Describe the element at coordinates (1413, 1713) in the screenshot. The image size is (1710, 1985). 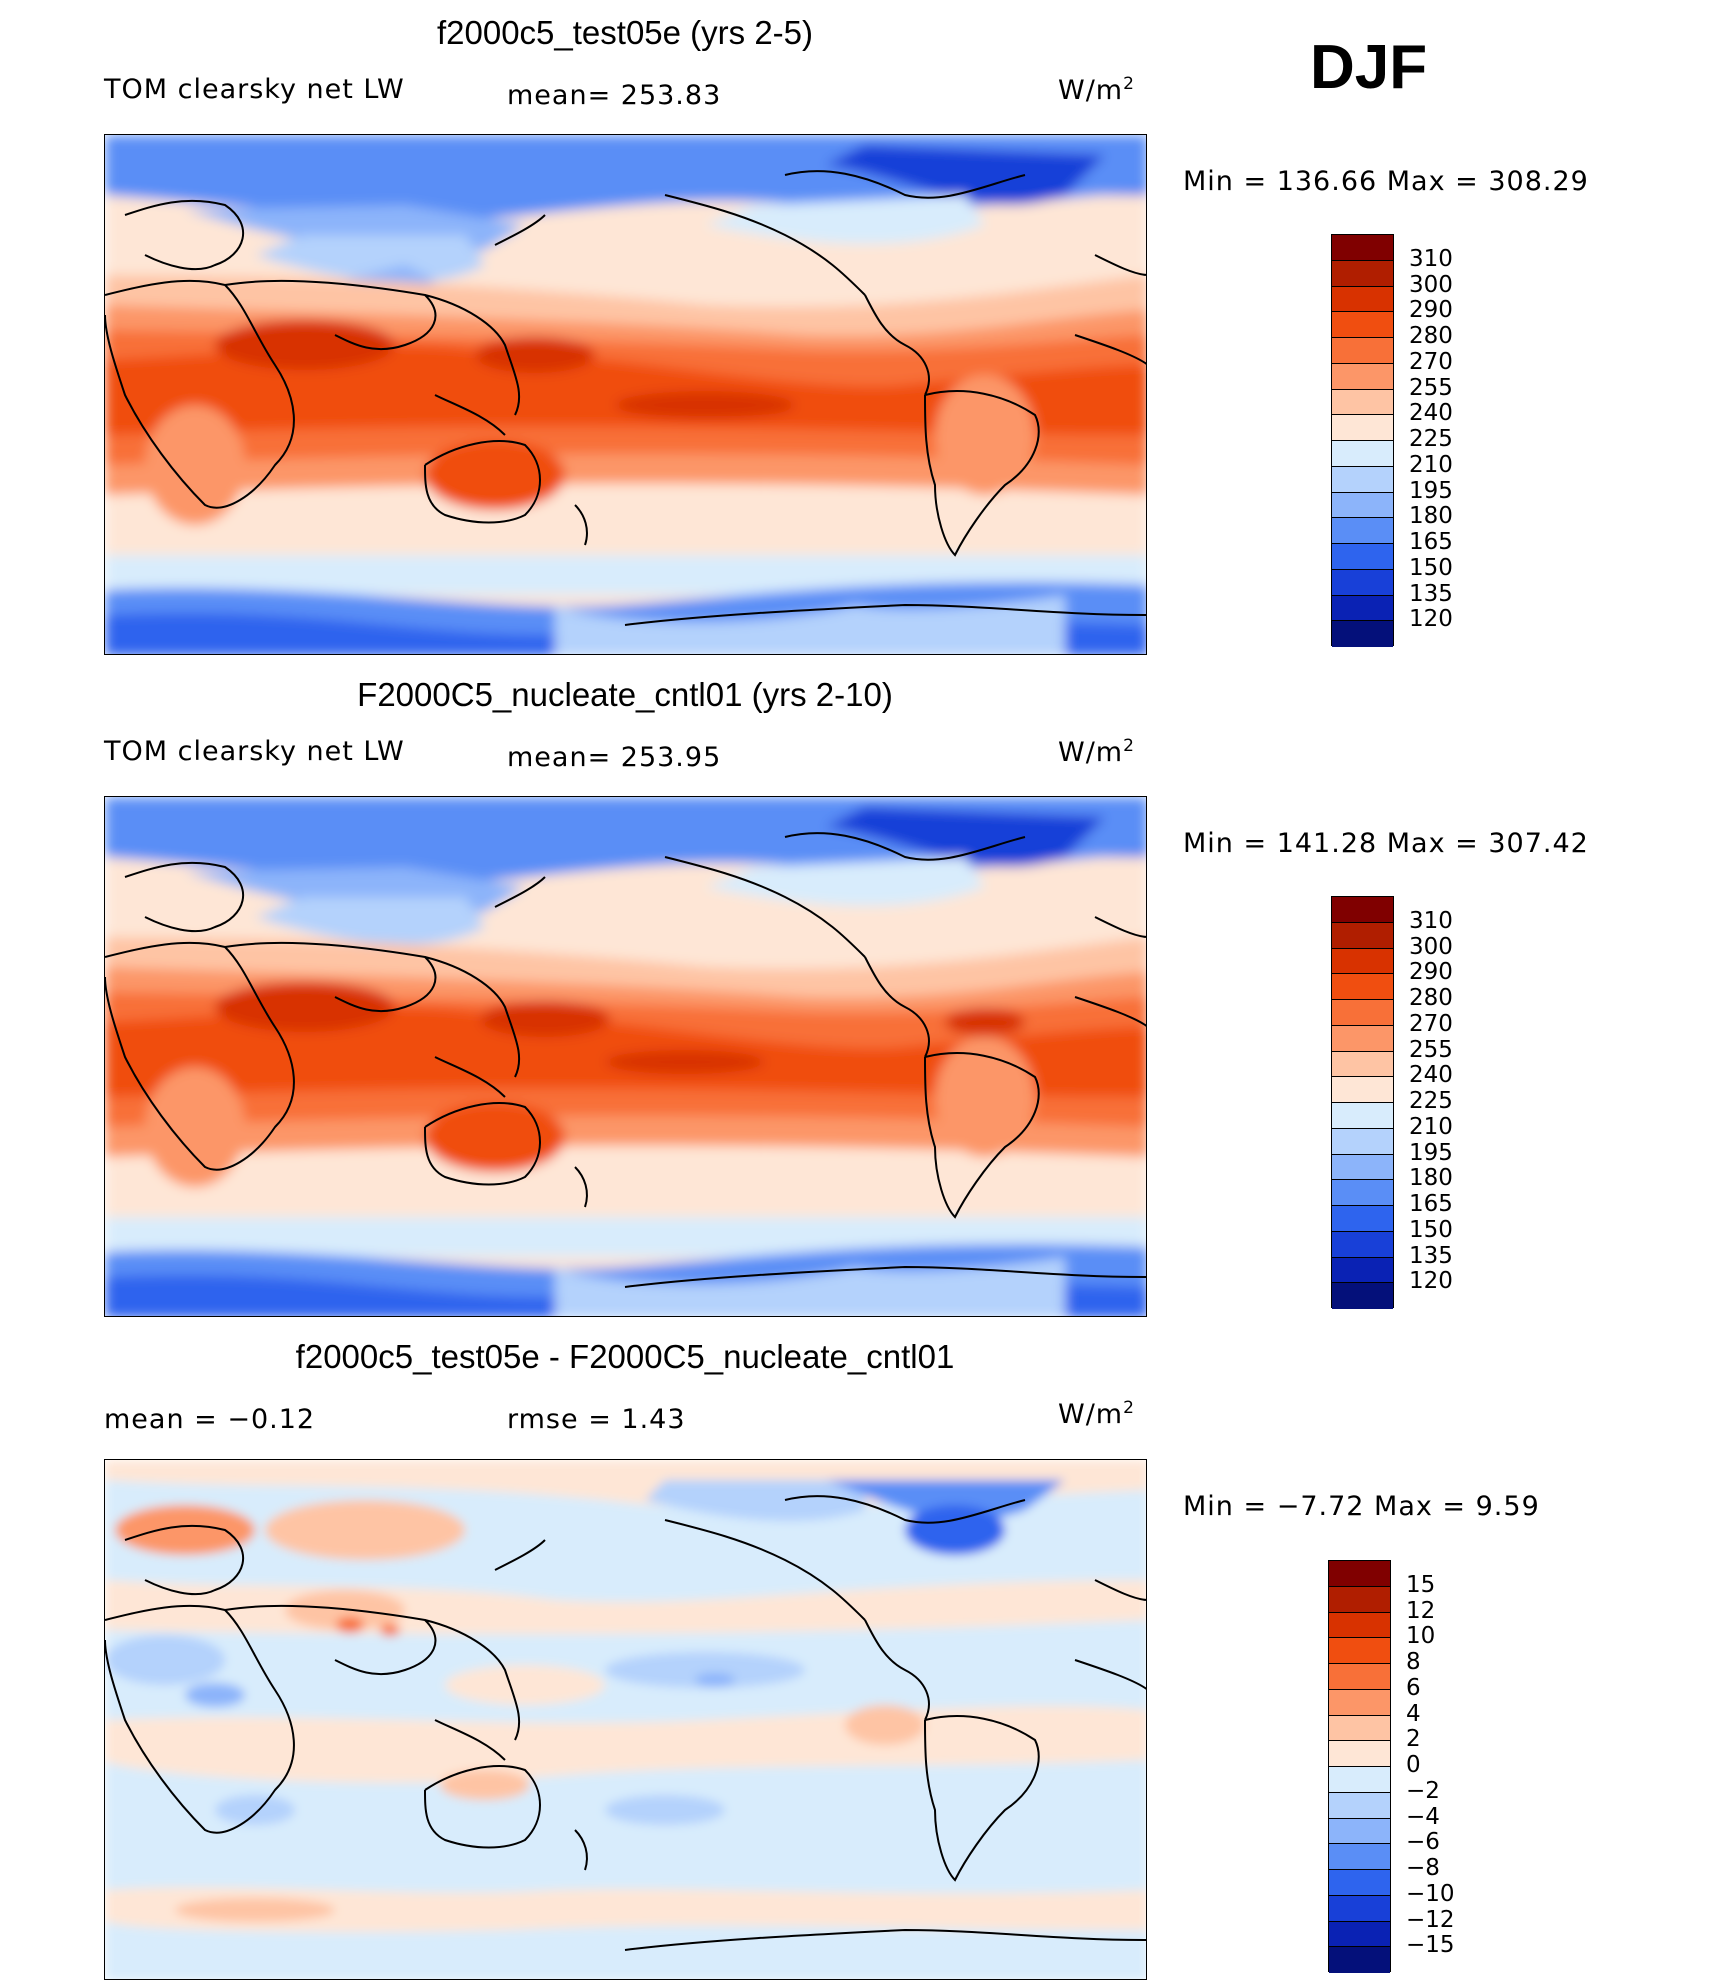
I see `colorbar-tick-label: 4` at that location.